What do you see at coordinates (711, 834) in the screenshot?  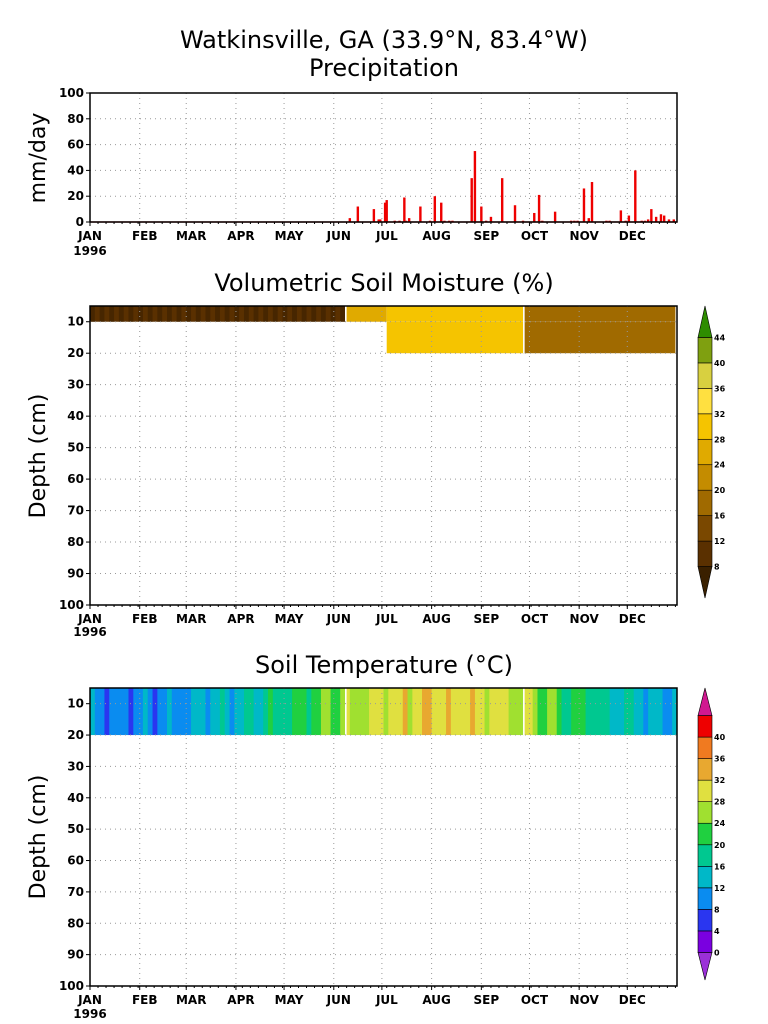 I see `temperature-colorbar: 0 4 8 12 16 20 24 28 32 36 40` at bounding box center [711, 834].